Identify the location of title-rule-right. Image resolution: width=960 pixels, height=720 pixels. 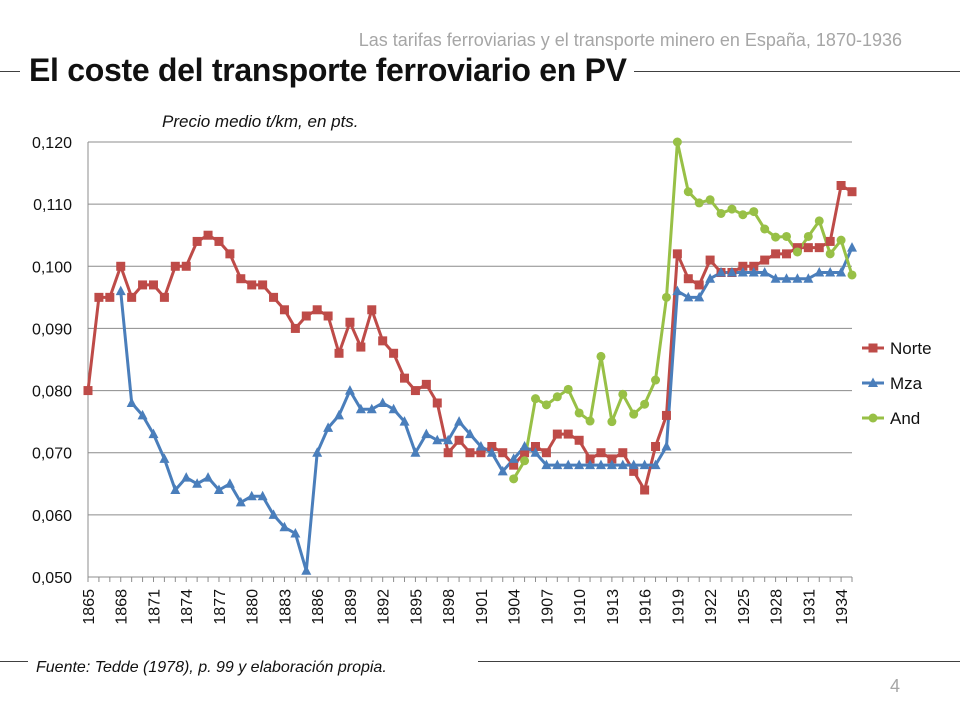
(797, 71).